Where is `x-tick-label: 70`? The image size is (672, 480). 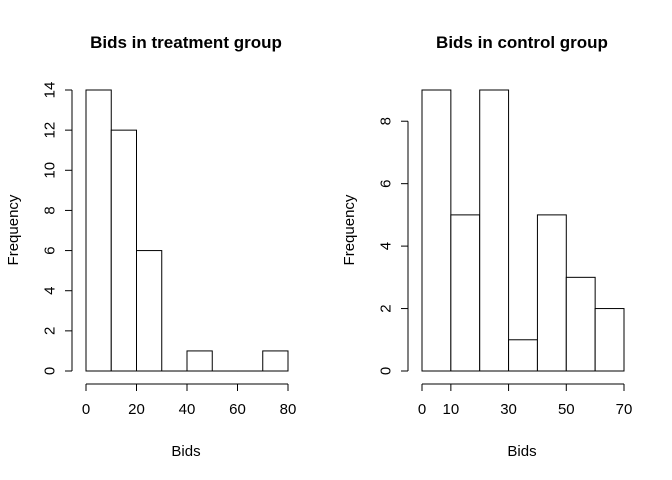 x-tick-label: 70 is located at coordinates (624, 409).